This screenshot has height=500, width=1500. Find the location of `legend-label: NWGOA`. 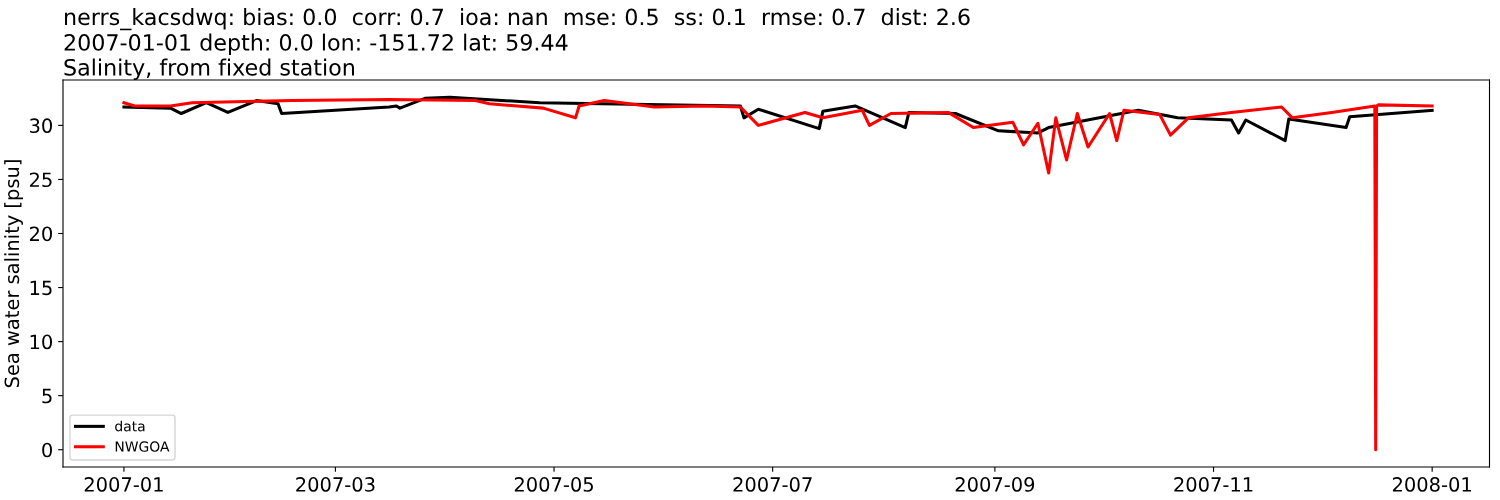

legend-label: NWGOA is located at coordinates (142, 446).